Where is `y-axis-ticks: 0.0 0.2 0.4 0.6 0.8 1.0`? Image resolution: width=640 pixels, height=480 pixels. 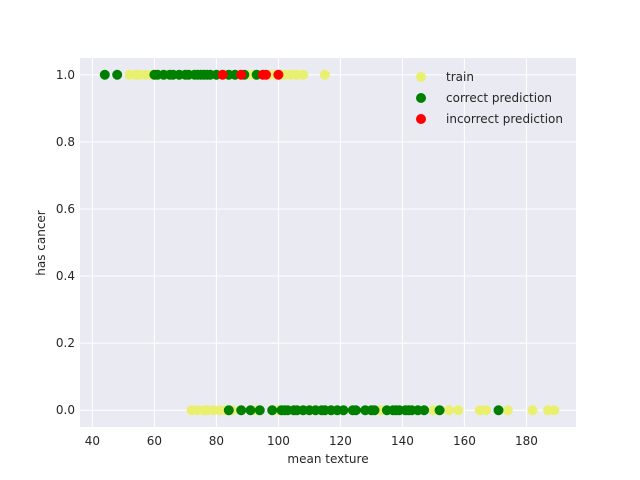
y-axis-ticks: 0.0 0.2 0.4 0.6 0.8 1.0 is located at coordinates (65, 242).